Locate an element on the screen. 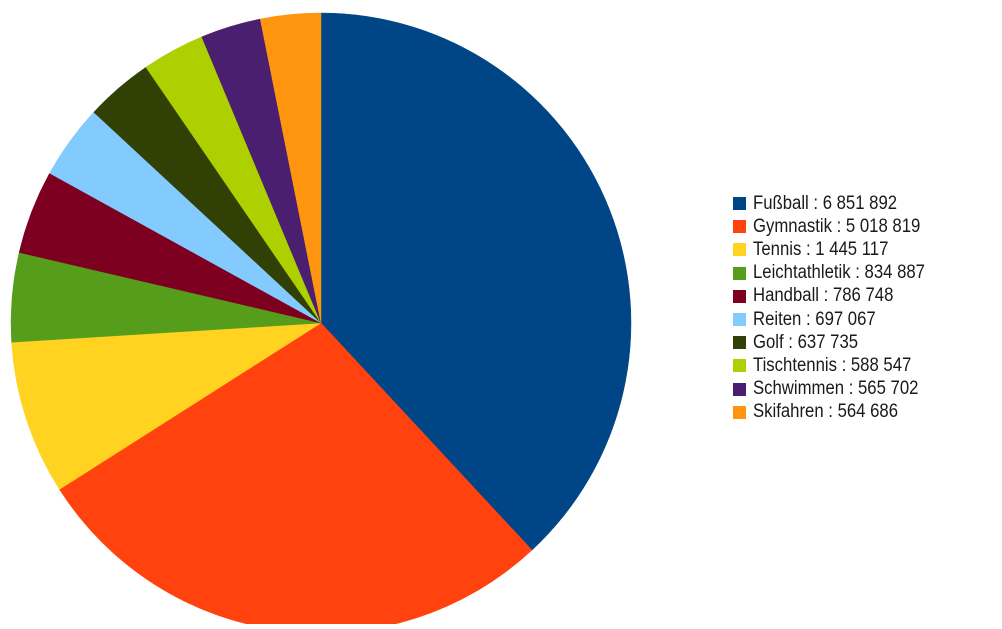 Image resolution: width=1002 pixels, height=629 pixels. legend-label: Golf : 637 735 is located at coordinates (806, 342).